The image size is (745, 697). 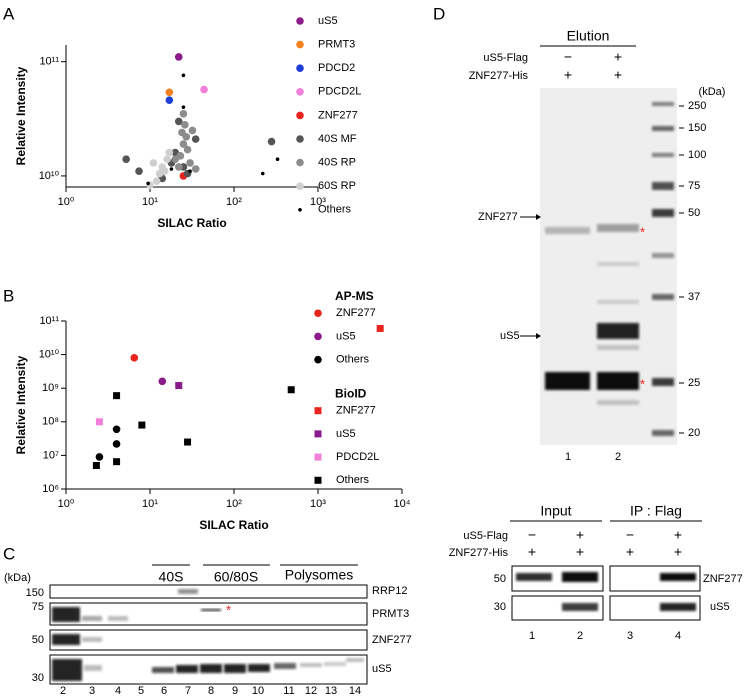 I want to click on gel-bands, so click(x=609, y=269).